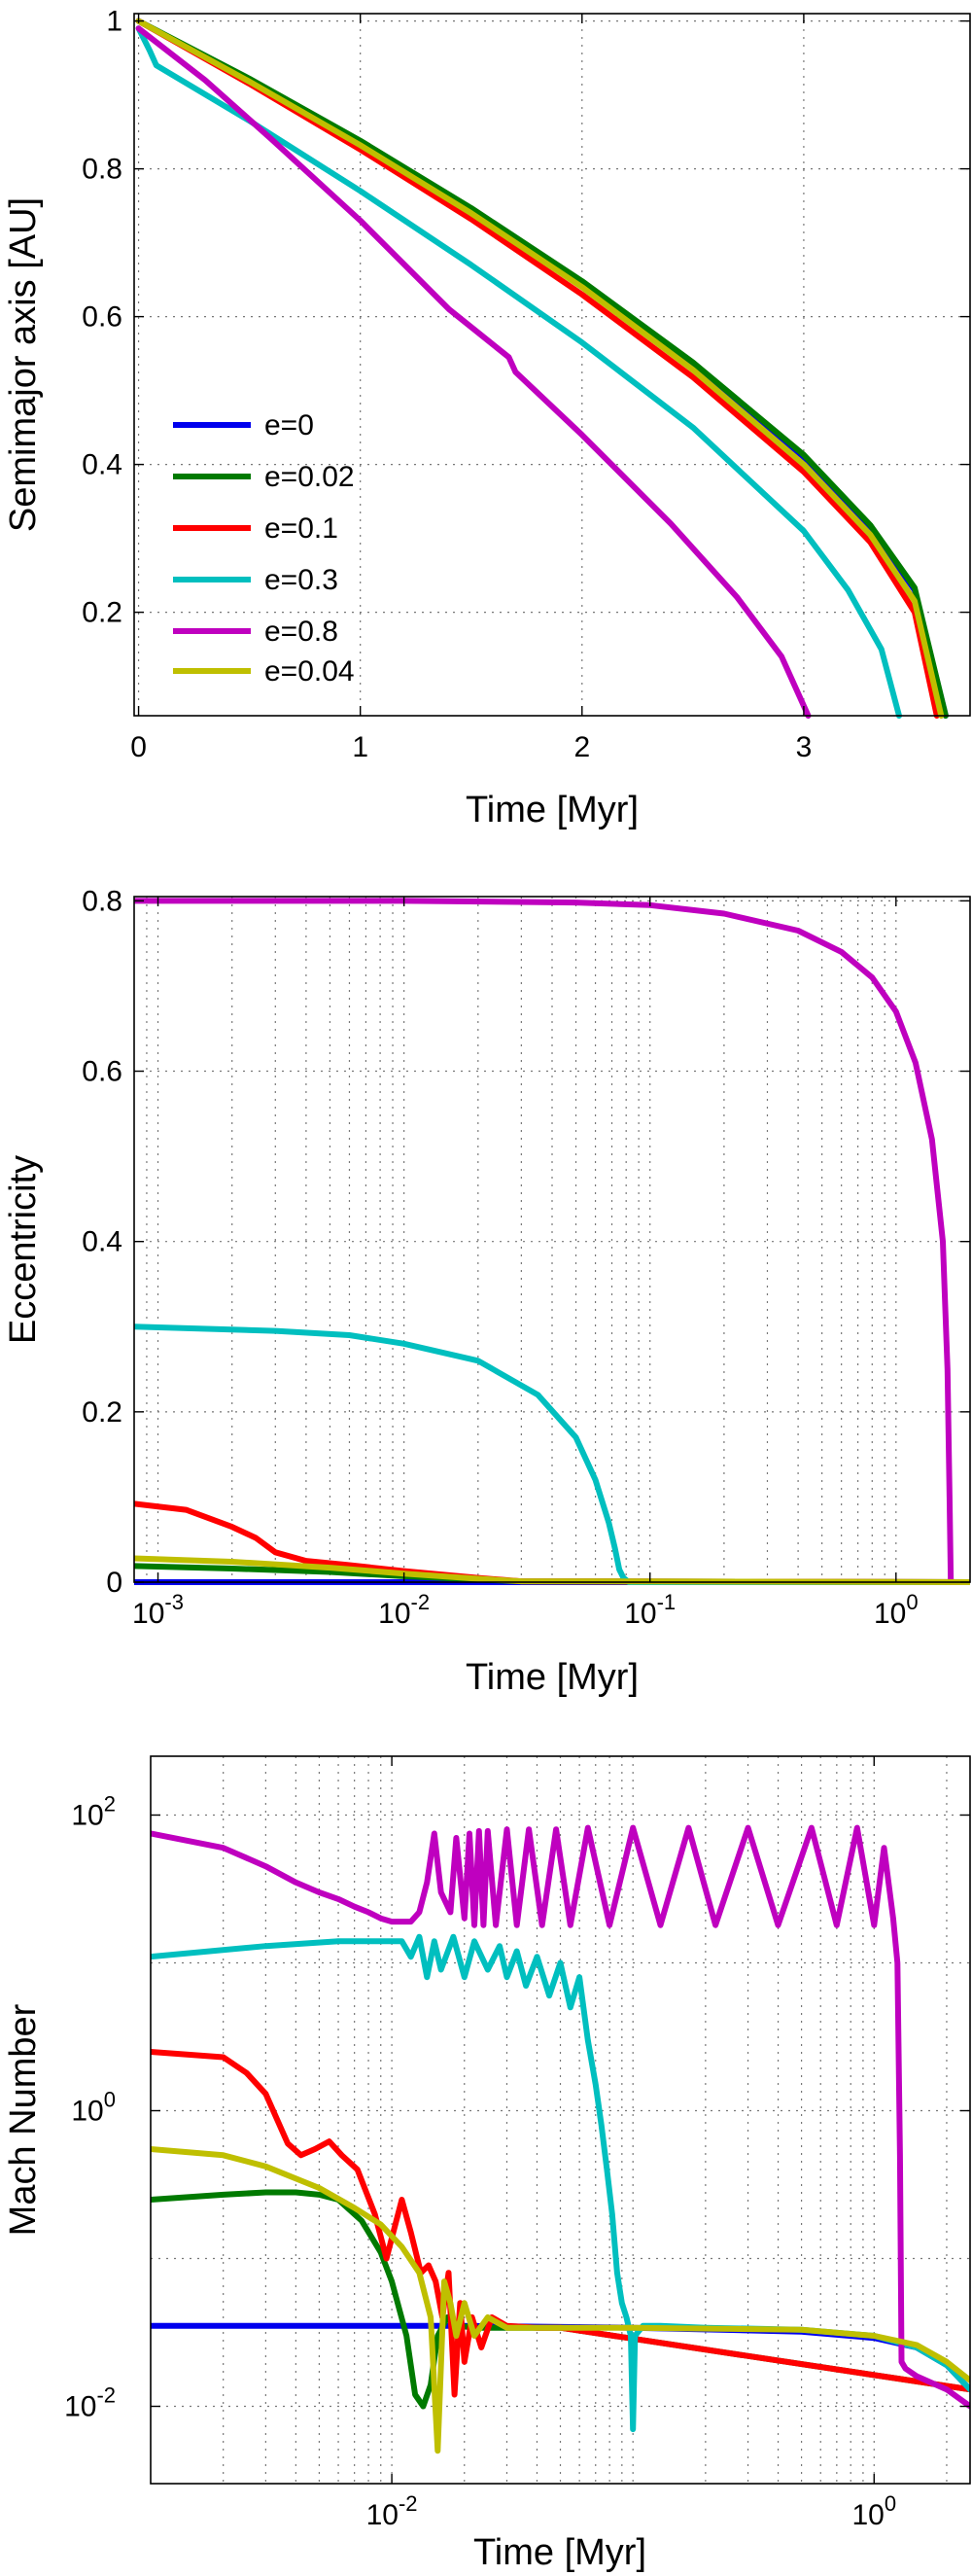  Describe the element at coordinates (110, 1803) in the screenshot. I see `y-tick-exponent: 2` at that location.